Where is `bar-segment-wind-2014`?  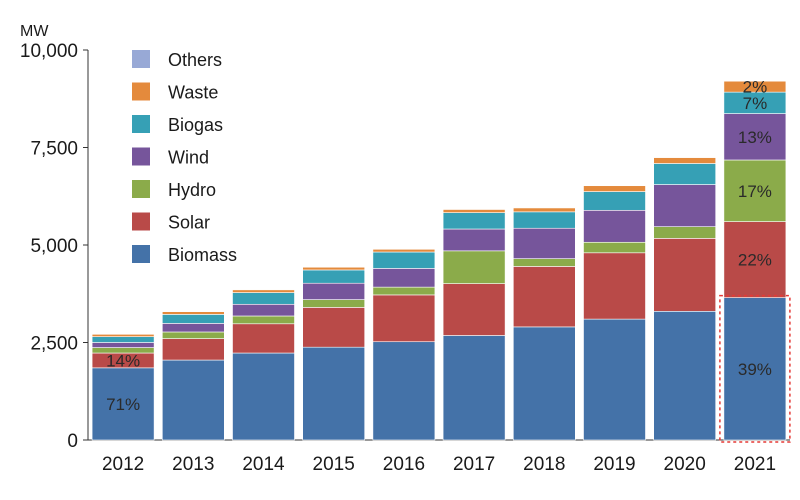 bar-segment-wind-2014 is located at coordinates (263, 310).